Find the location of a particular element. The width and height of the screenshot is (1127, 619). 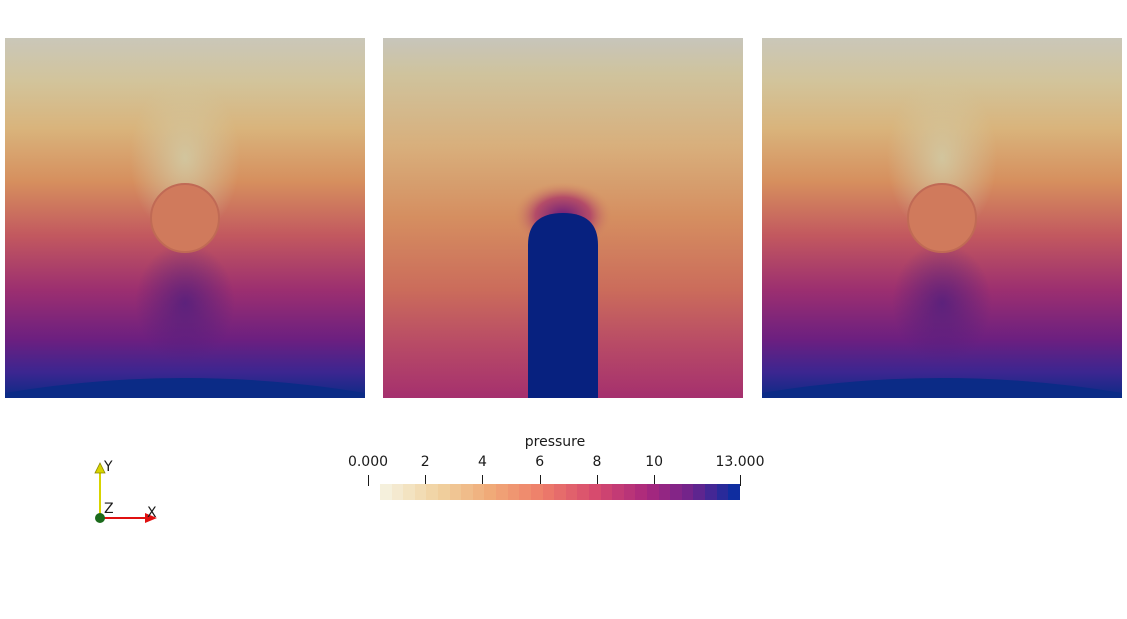

scalar-bar-tick-label: 6 is located at coordinates (539, 462).